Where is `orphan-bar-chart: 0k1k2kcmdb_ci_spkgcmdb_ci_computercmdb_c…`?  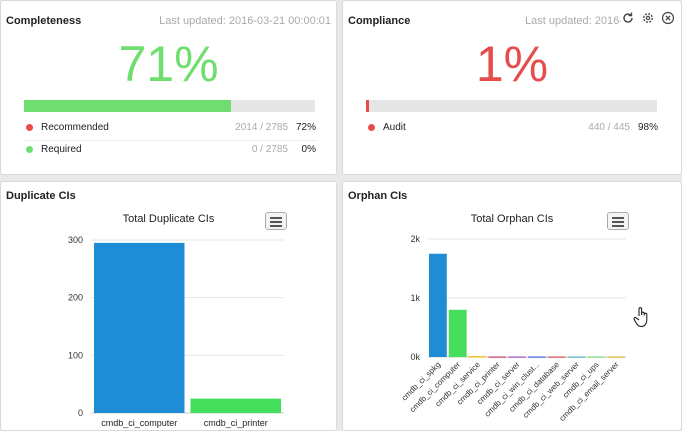 orphan-bar-chart: 0k1k2kcmdb_ci_spkgcmdb_ci_computercmdb_c… is located at coordinates (513, 328).